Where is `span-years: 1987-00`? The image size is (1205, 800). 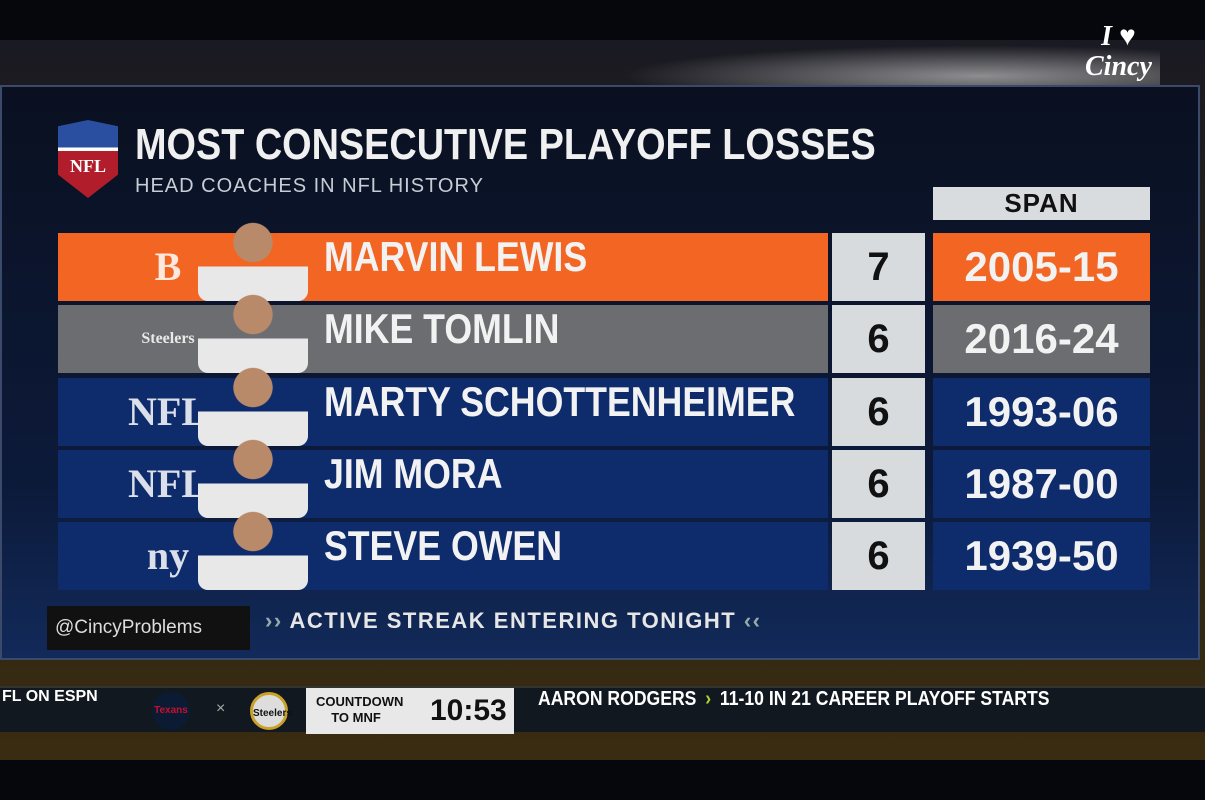 span-years: 1987-00 is located at coordinates (1041, 484).